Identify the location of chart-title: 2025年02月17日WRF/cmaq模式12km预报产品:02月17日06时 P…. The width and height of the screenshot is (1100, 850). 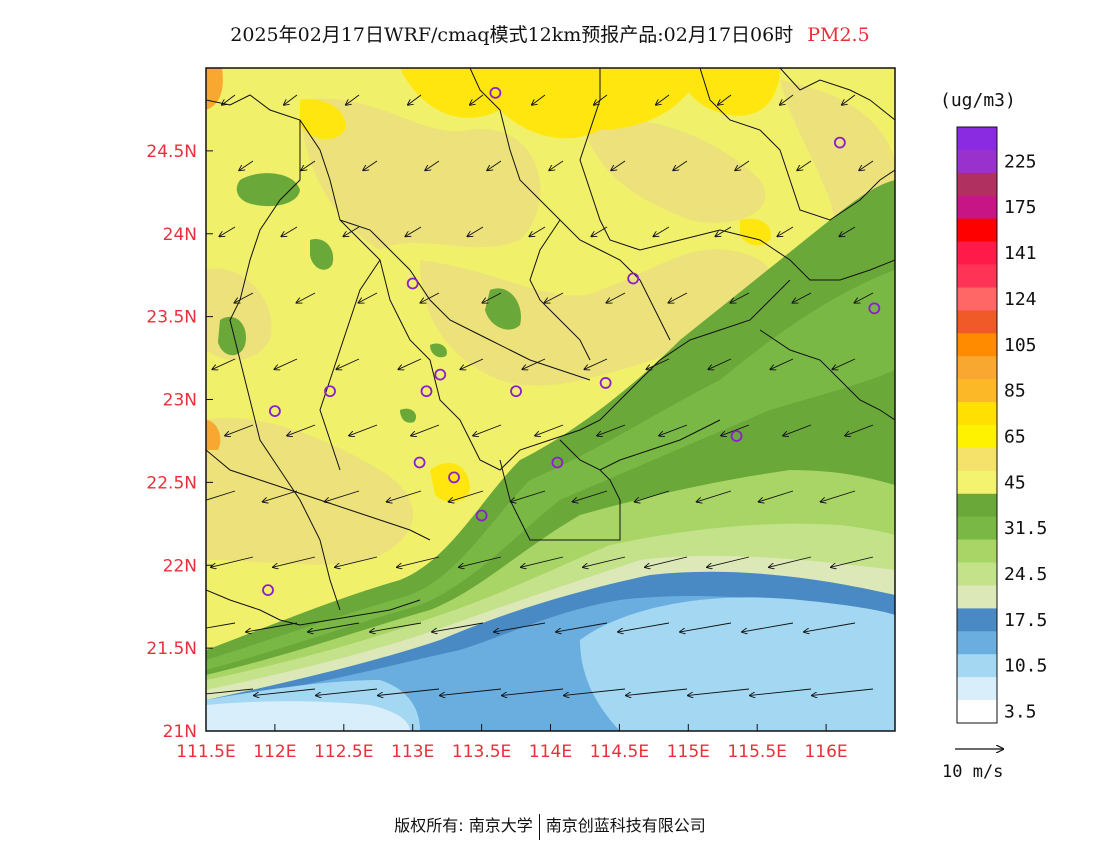
(550, 33).